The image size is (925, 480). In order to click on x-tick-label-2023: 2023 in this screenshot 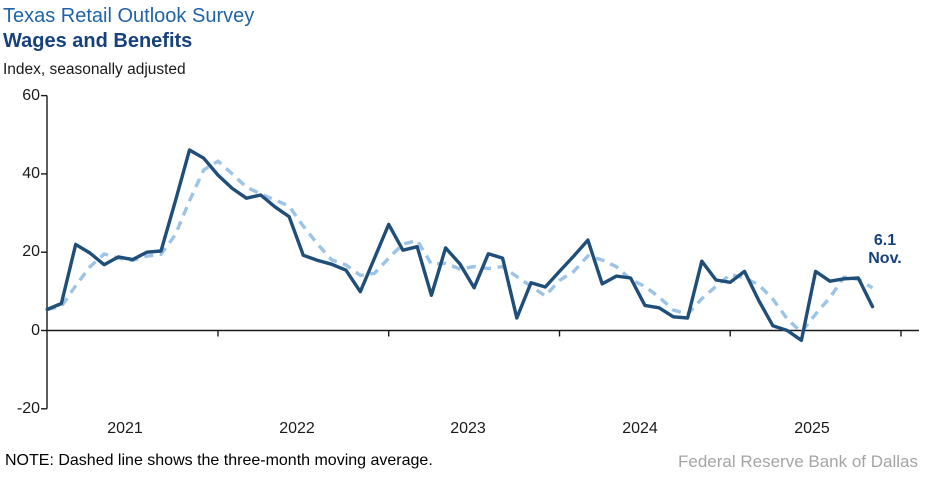, I will do `click(468, 428)`.